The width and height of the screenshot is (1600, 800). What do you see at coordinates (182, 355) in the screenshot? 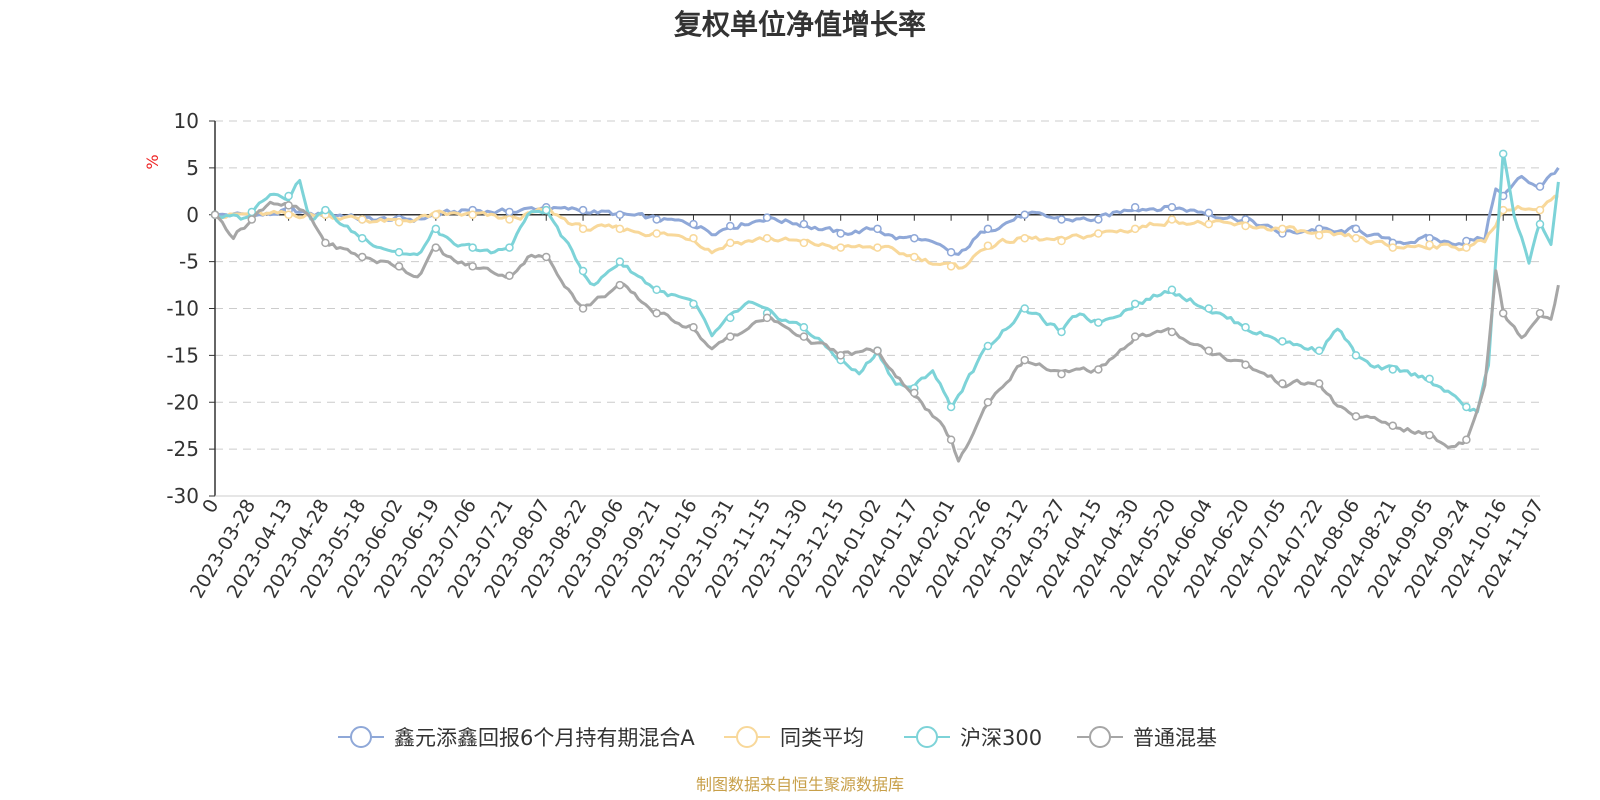
I see `y-tick-label: -15` at bounding box center [182, 355].